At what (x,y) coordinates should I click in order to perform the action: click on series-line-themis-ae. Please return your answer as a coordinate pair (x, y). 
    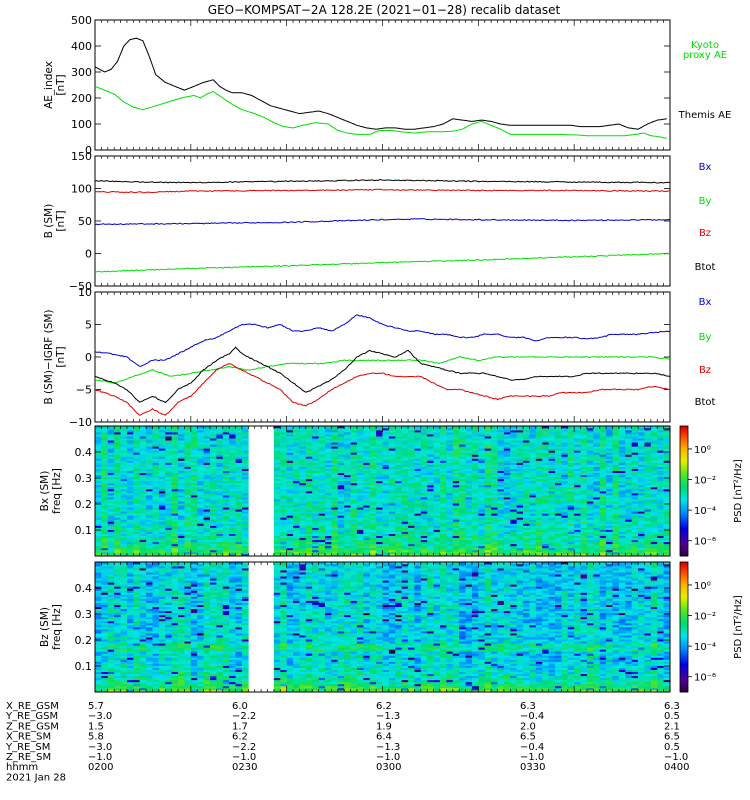
    Looking at the image, I should click on (380, 83).